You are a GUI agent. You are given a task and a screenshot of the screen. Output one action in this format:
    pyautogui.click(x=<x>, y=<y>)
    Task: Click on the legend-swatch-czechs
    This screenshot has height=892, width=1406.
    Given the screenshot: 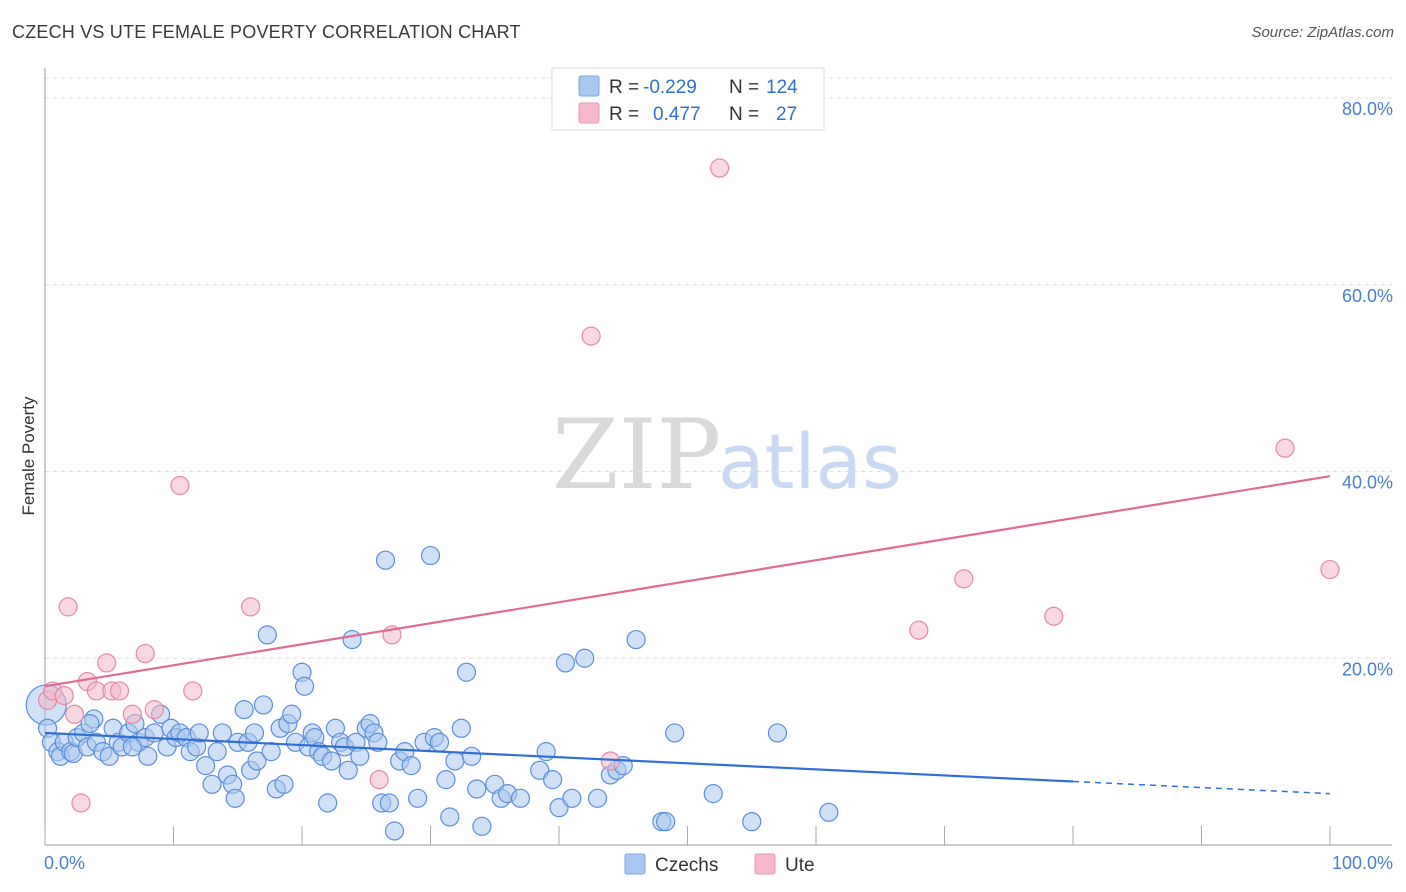 What is the action you would take?
    pyautogui.click(x=589, y=86)
    